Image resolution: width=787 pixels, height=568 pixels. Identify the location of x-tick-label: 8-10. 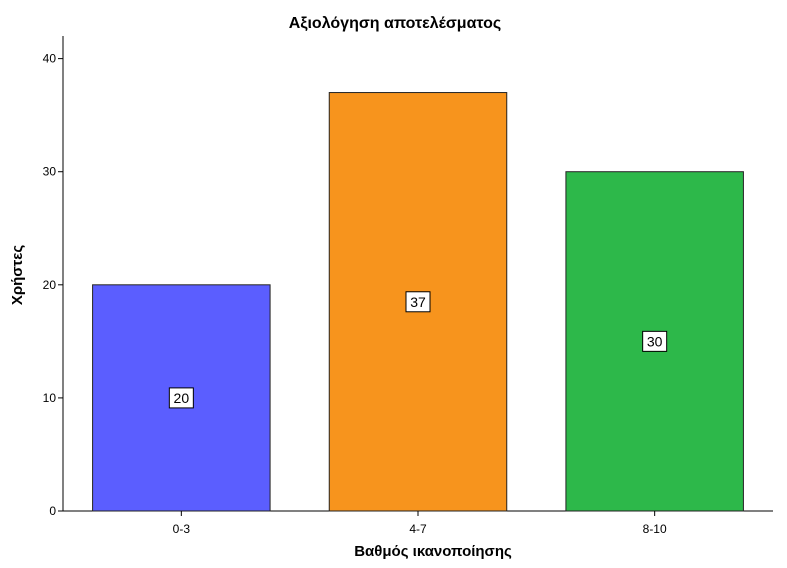
(655, 529).